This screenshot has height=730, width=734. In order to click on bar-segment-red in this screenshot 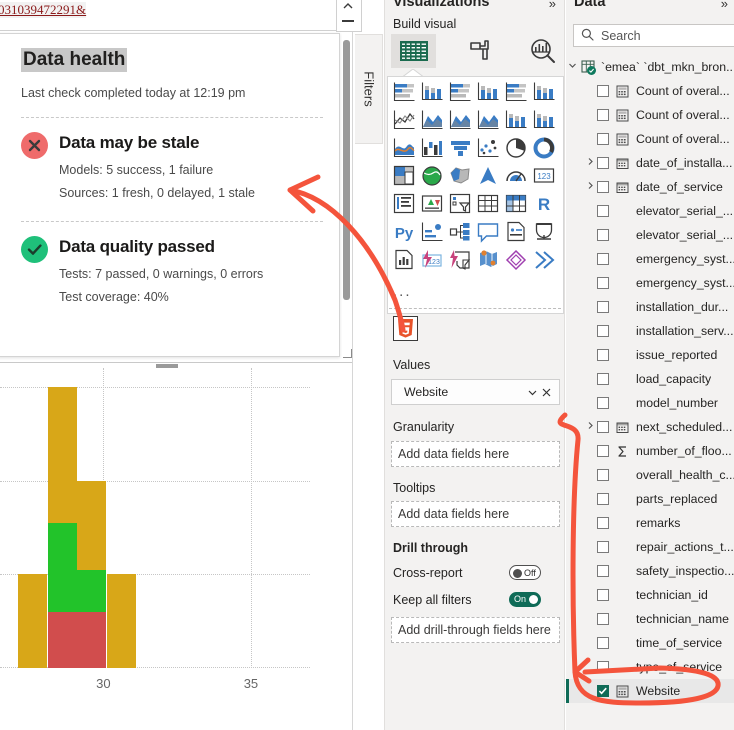, I will do `click(62, 639)`.